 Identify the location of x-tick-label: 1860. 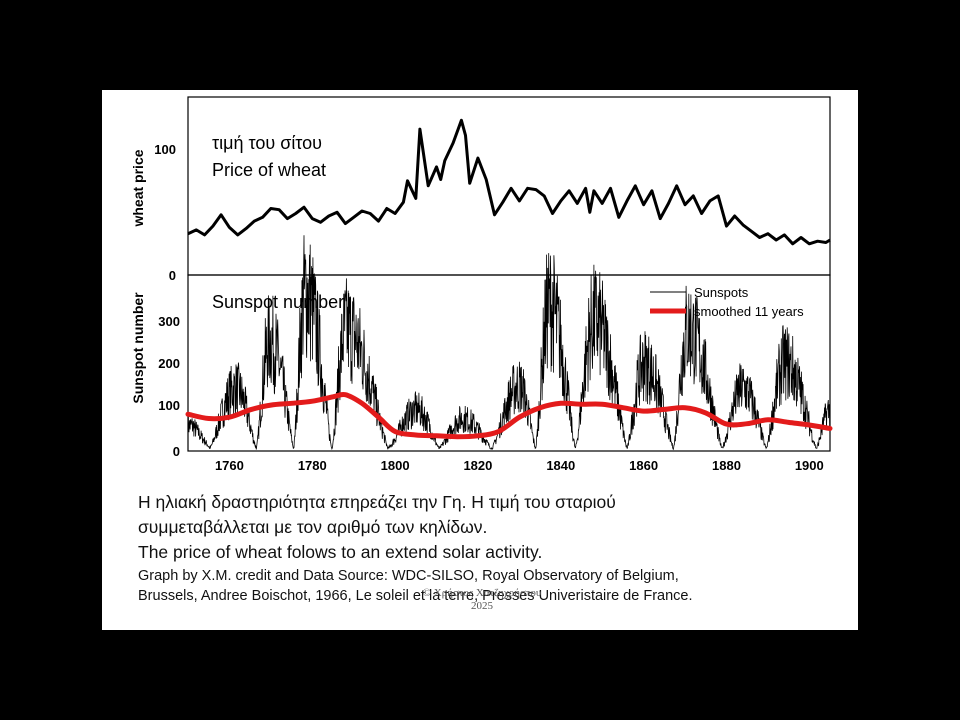
(643, 465).